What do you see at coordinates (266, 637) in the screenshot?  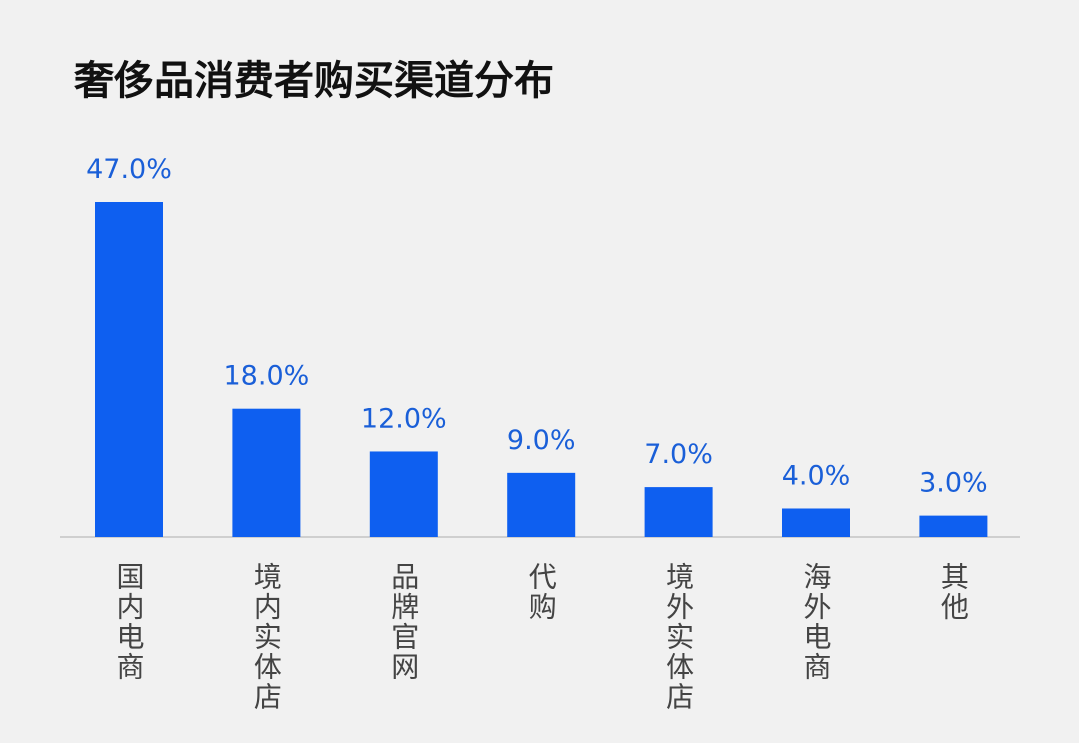 I see `x-tick-label: 境内实体店` at bounding box center [266, 637].